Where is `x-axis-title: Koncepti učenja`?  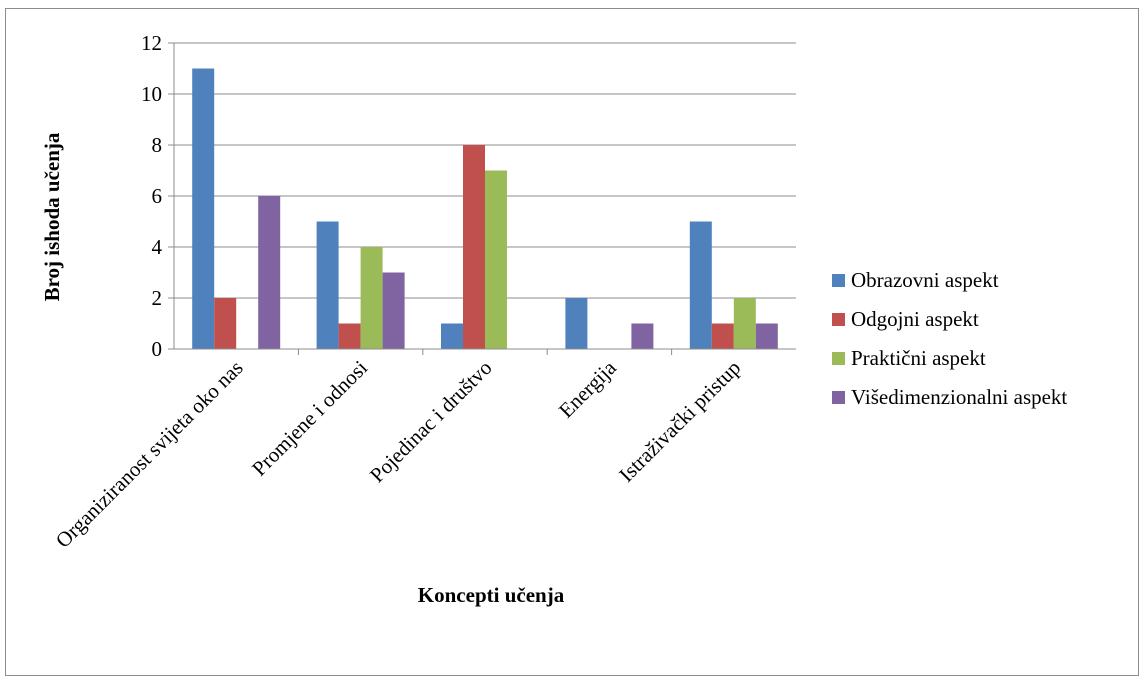
x-axis-title: Koncepti učenja is located at coordinates (491, 595).